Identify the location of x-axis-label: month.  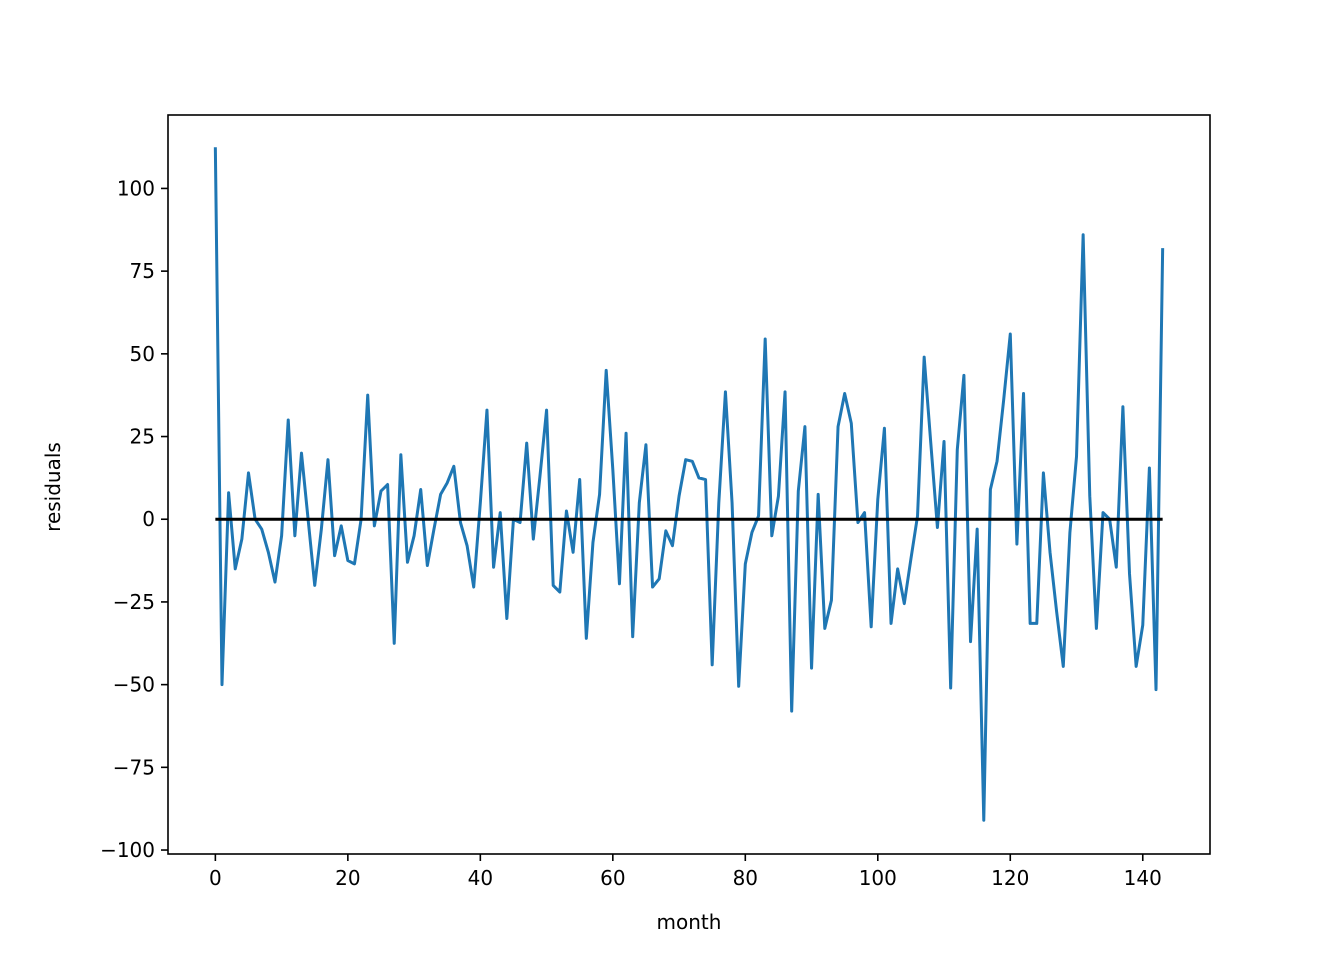
(689, 922).